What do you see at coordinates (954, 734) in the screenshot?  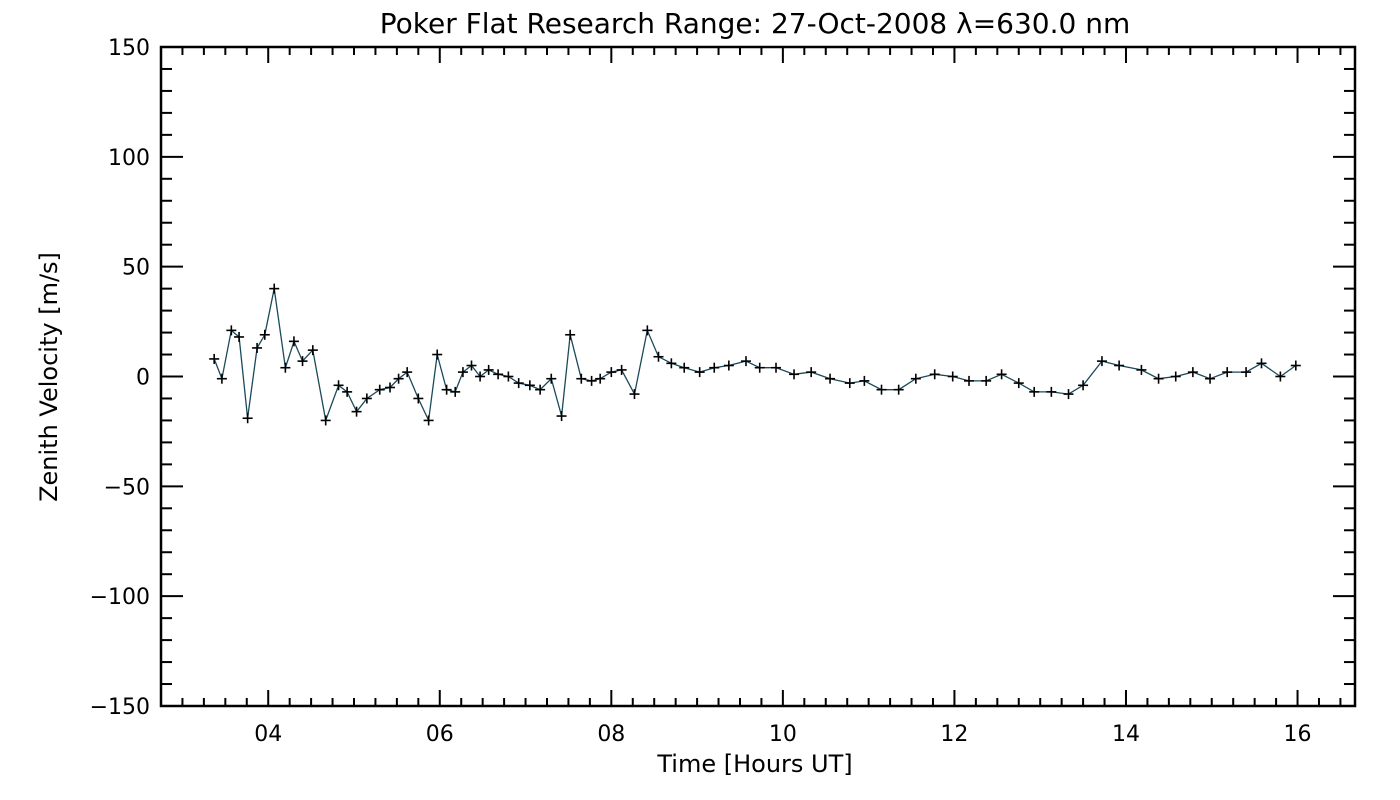 I see `x-tick-label: 12` at bounding box center [954, 734].